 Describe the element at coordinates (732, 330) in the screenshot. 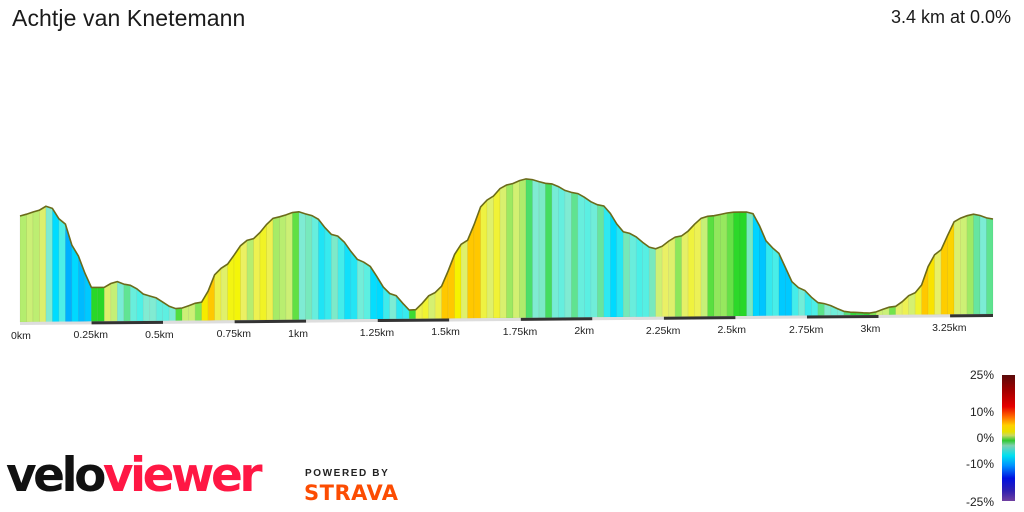

I see `x-tick-label: 2.5km` at that location.